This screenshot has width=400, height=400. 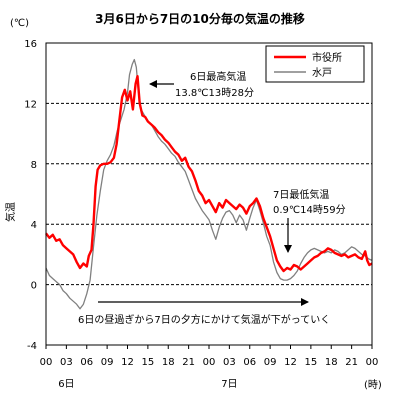 I want to click on trend-annotation: 6日の昼過ぎから7日の夕方にかけて気温が下がっていく, so click(x=214, y=312).